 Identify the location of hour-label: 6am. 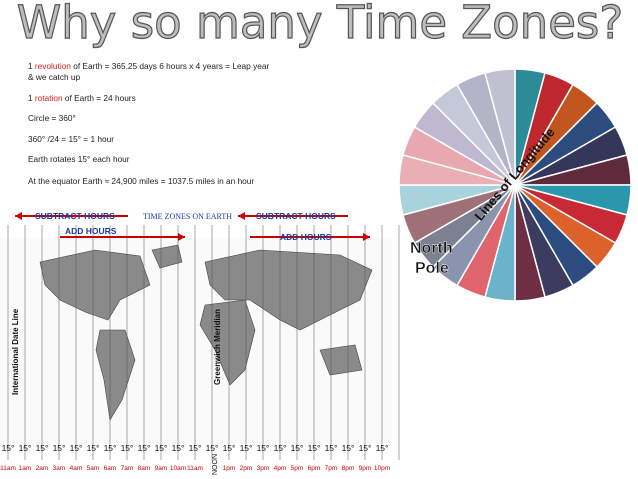
(110, 468).